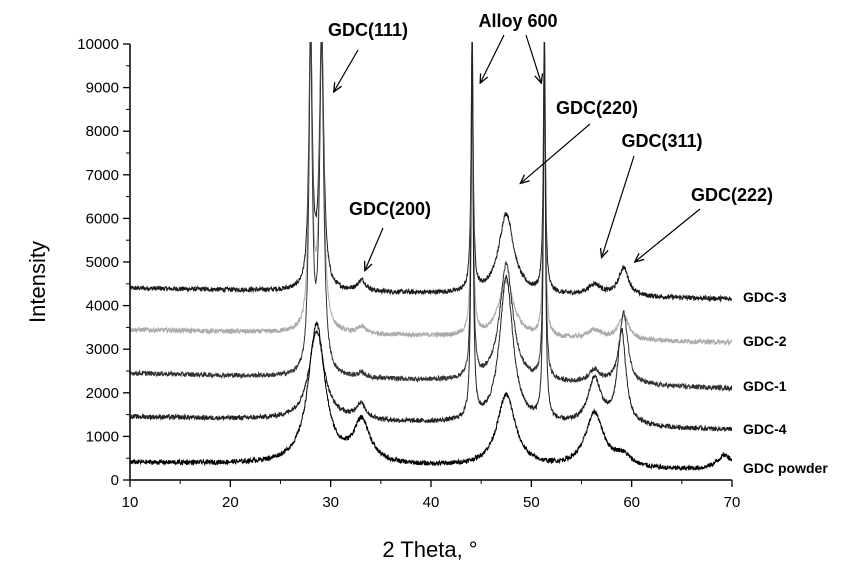 The image size is (859, 575). I want to click on y-tick-label: 7000, so click(102, 175).